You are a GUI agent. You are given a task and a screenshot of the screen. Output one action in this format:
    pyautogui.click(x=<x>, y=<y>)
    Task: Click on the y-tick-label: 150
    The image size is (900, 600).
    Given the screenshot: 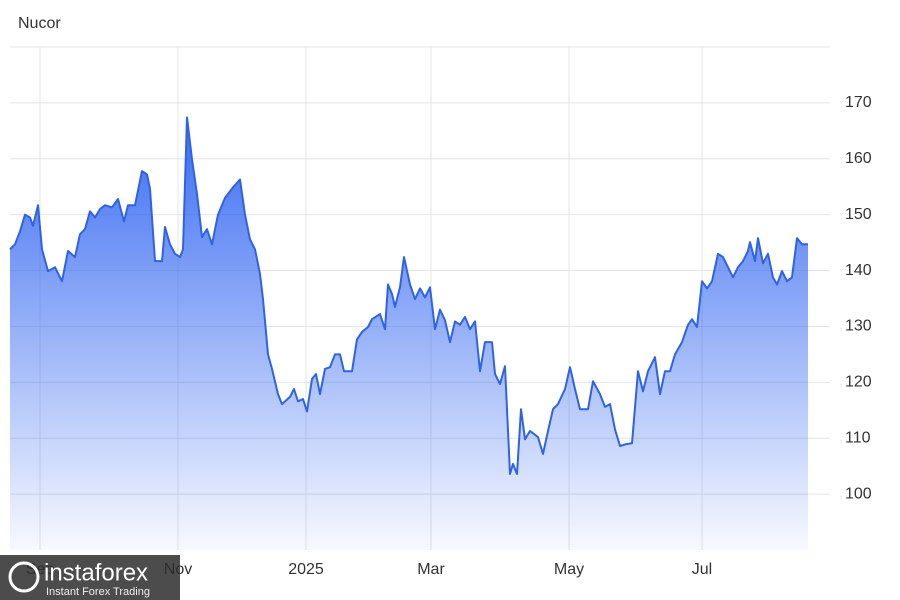 What is the action you would take?
    pyautogui.click(x=858, y=214)
    